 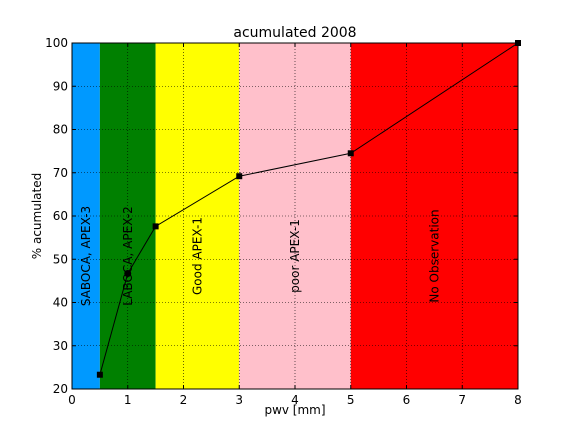 I want to click on y-tick-label-1: 30, so click(x=60, y=346).